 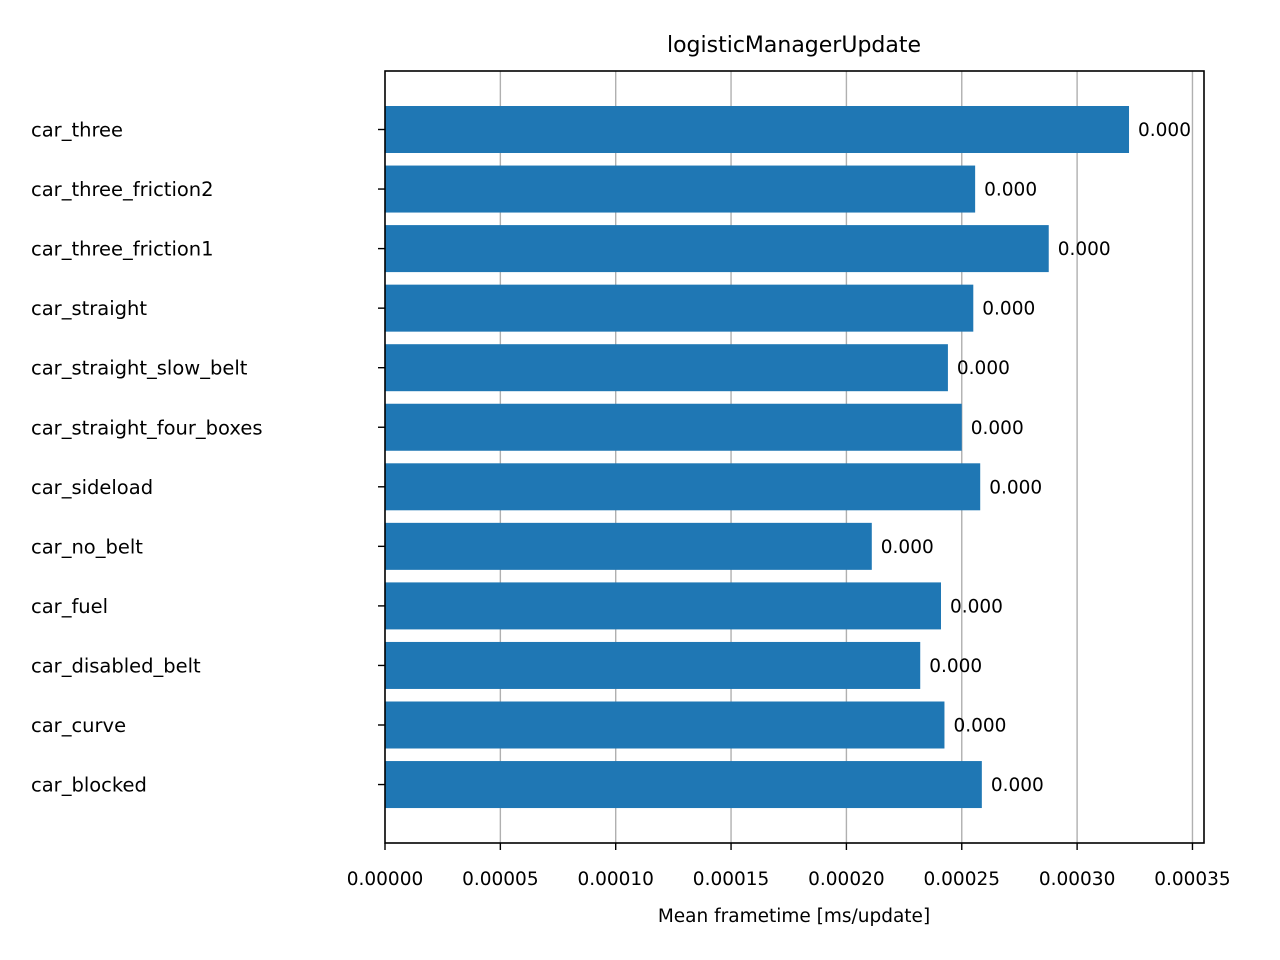 What do you see at coordinates (116, 665) in the screenshot?
I see `y-tick-label: car_disabled_belt` at bounding box center [116, 665].